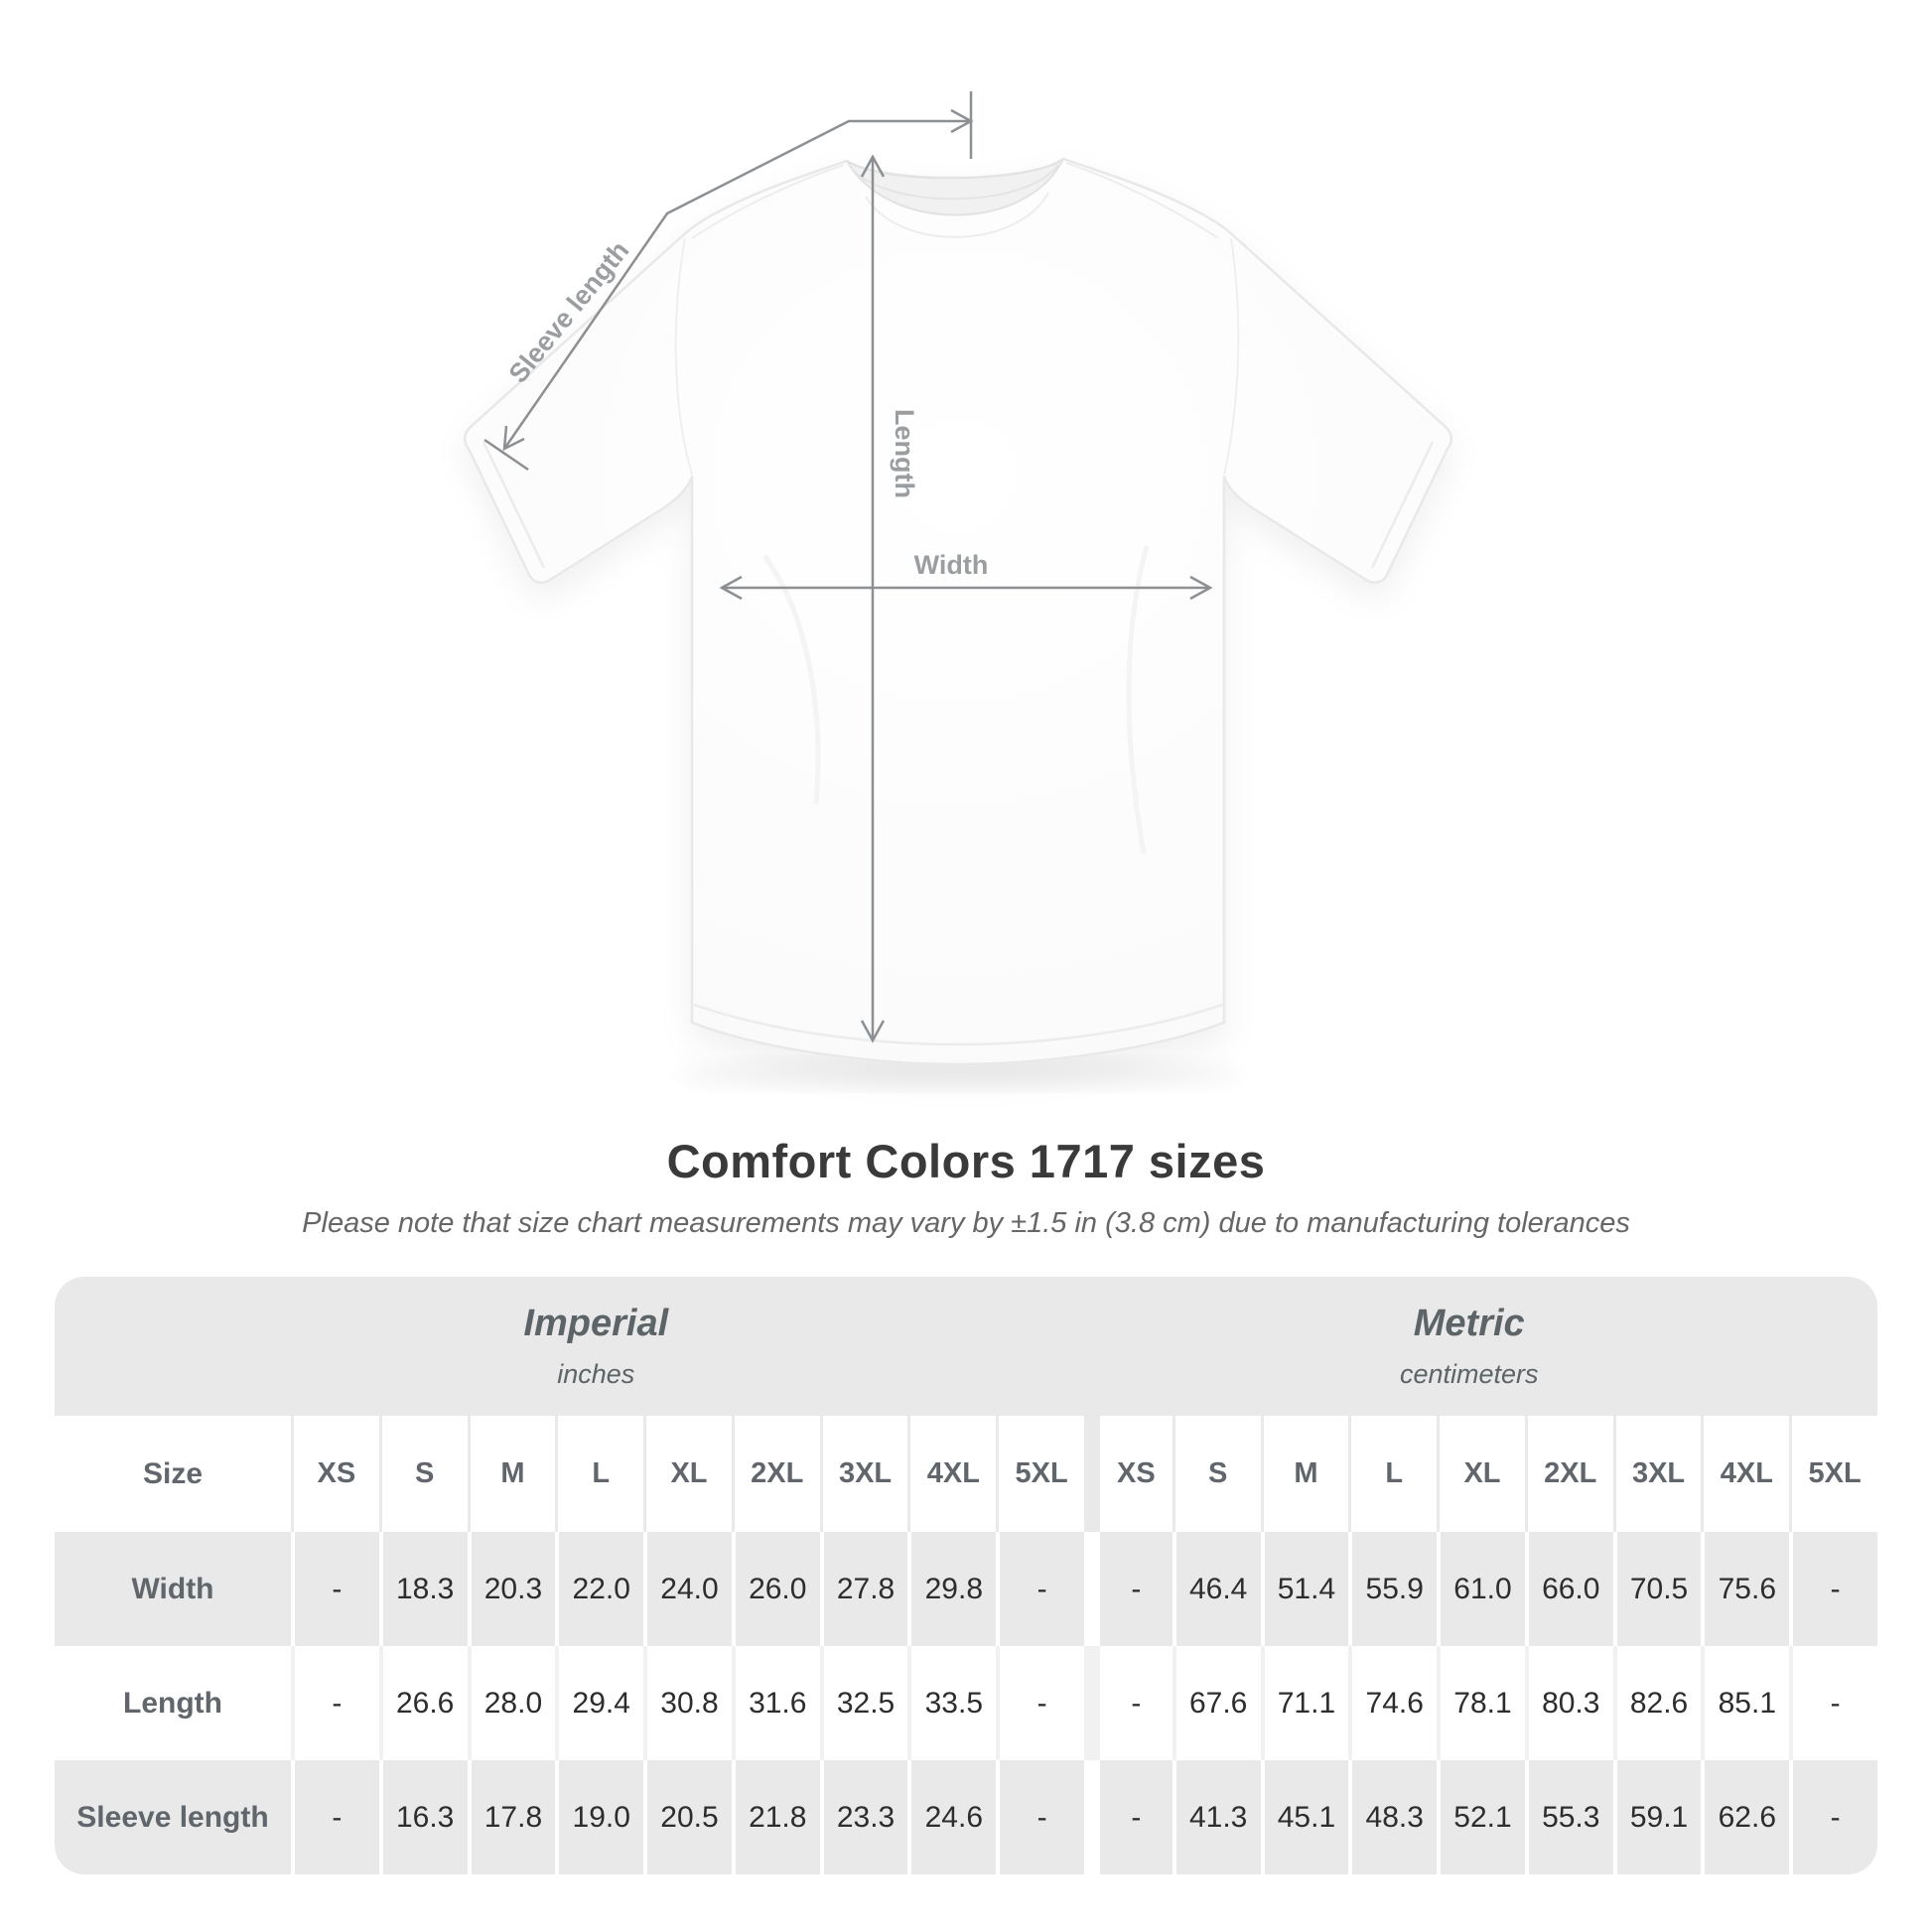 The height and width of the screenshot is (1932, 1932). What do you see at coordinates (776, 1474) in the screenshot?
I see `col-header-imperial-2xl: 2XL` at bounding box center [776, 1474].